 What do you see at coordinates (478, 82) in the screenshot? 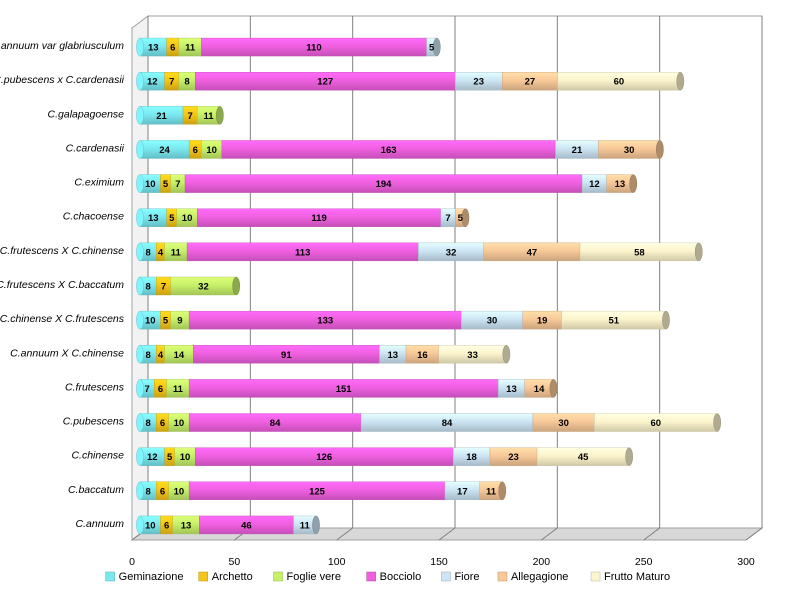
I see `bar-value-label: 23` at bounding box center [478, 82].